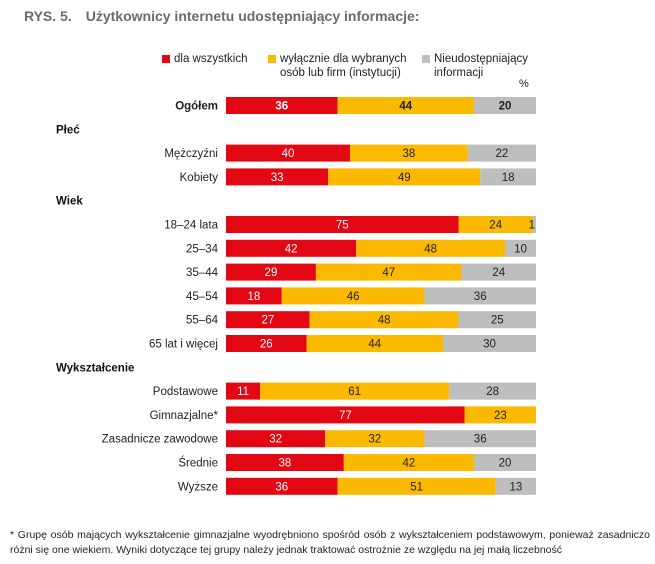 Image resolution: width=655 pixels, height=564 pixels. Describe the element at coordinates (404, 178) in the screenshot. I see `data-label-selected: 49` at that location.